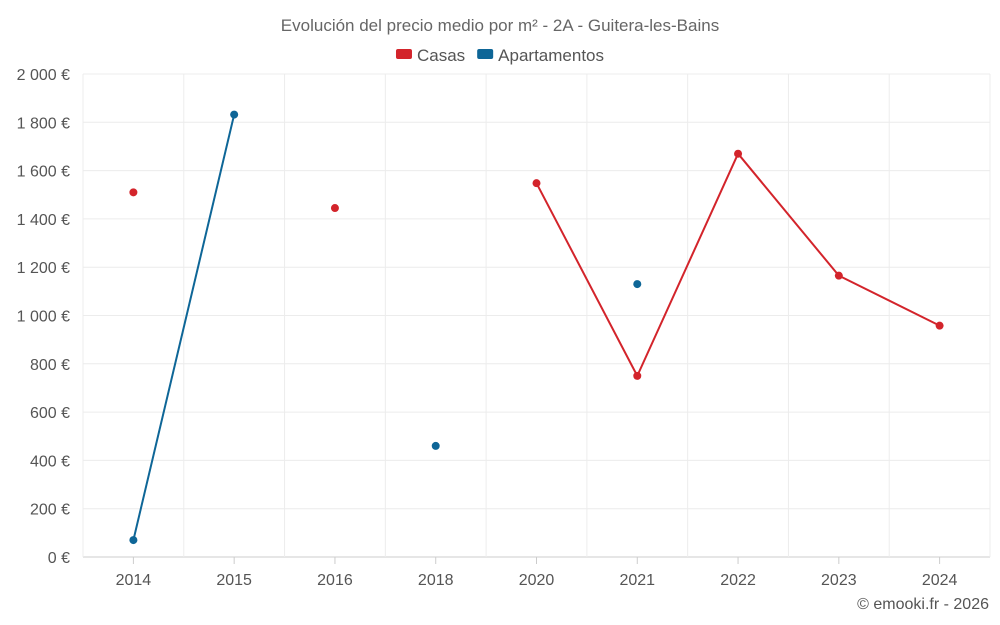  What do you see at coordinates (537, 580) in the screenshot?
I see `x-tick-label: 2020` at bounding box center [537, 580].